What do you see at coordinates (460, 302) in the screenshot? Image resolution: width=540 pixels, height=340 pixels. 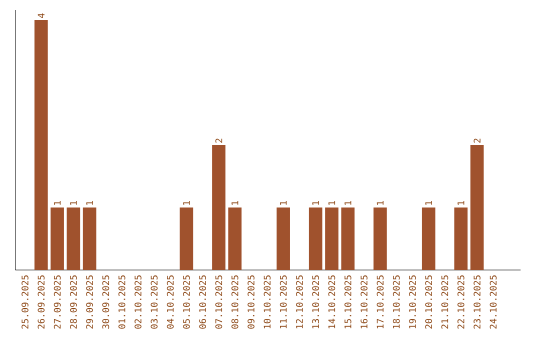 I see `x-tick-label: 22.10.2025` at bounding box center [460, 302].